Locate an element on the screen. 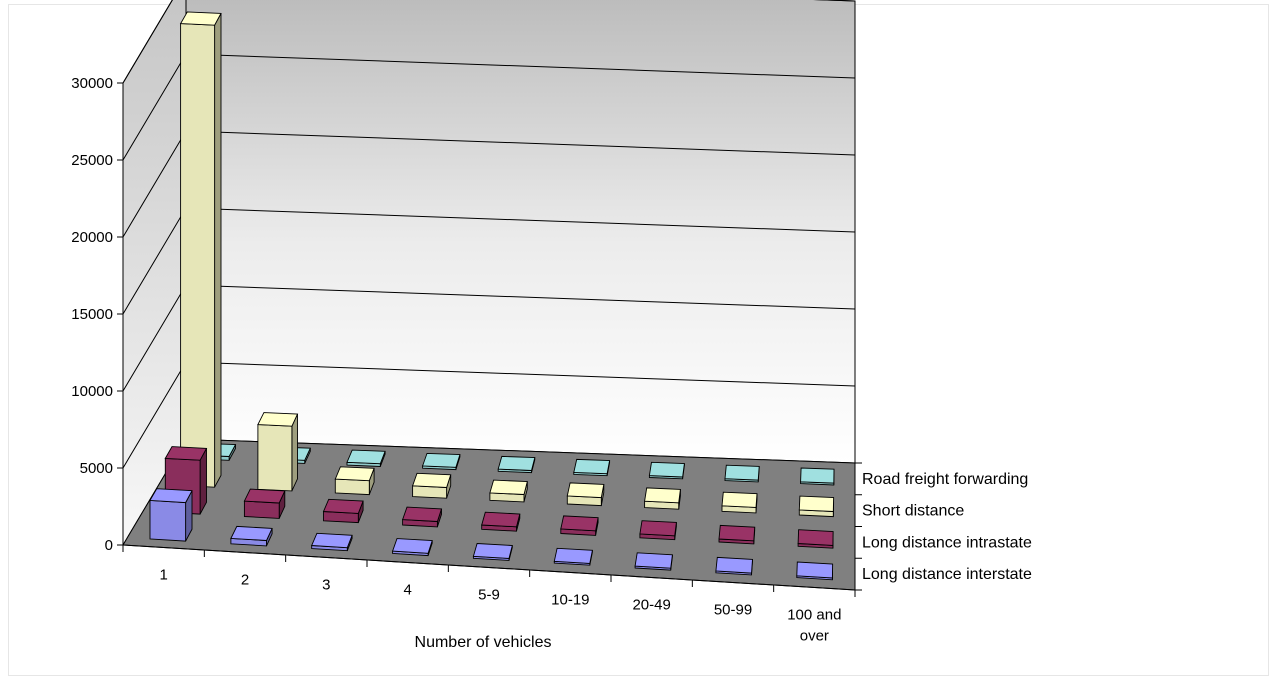 The image size is (1273, 680). x-tick-label: 100 and is located at coordinates (814, 615).